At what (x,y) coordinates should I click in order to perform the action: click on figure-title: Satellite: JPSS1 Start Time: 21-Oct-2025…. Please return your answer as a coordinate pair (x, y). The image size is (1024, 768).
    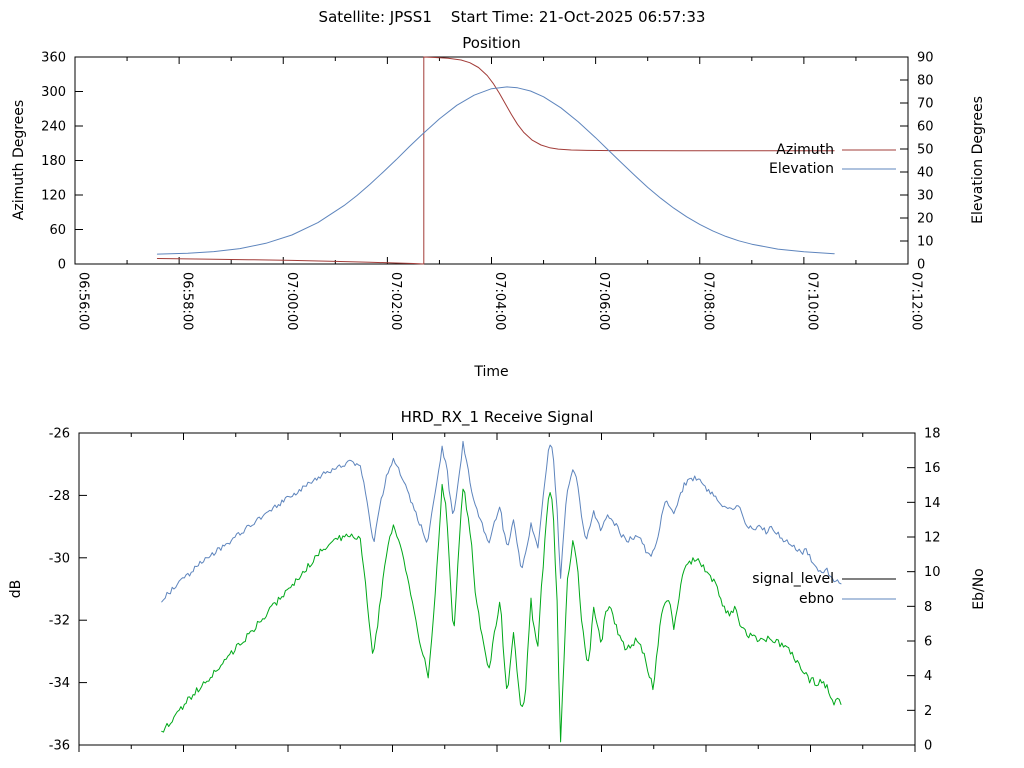
    Looking at the image, I should click on (512, 17).